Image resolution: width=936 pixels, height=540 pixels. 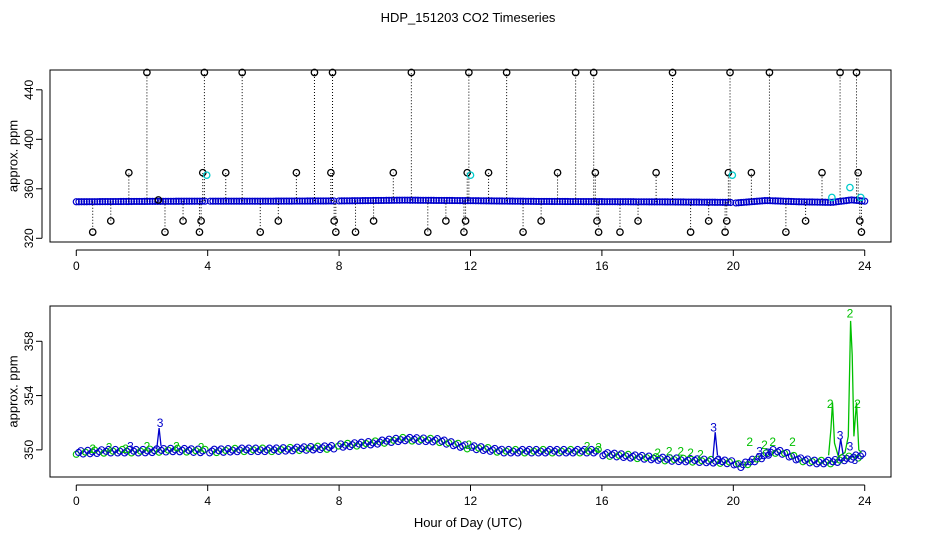 What do you see at coordinates (29, 89) in the screenshot?
I see `y-tick-label: 440` at bounding box center [29, 89].